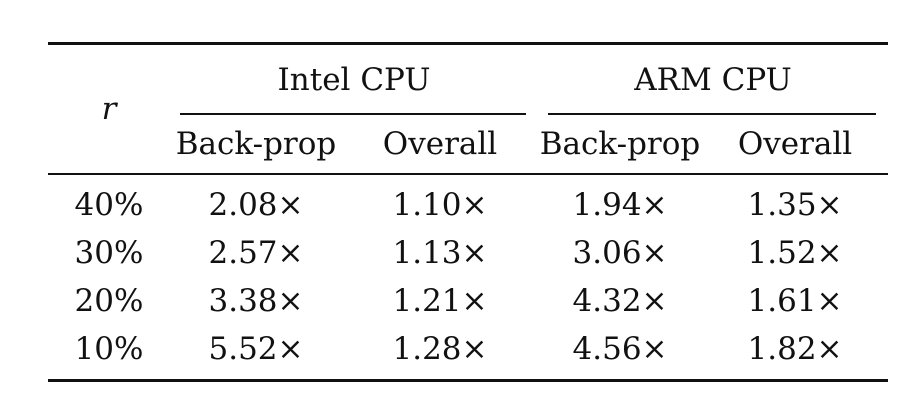 The width and height of the screenshot is (924, 400). I want to click on table-row: 10% 5.52× 1.28× 4.56× 1.82×, so click(468, 353).